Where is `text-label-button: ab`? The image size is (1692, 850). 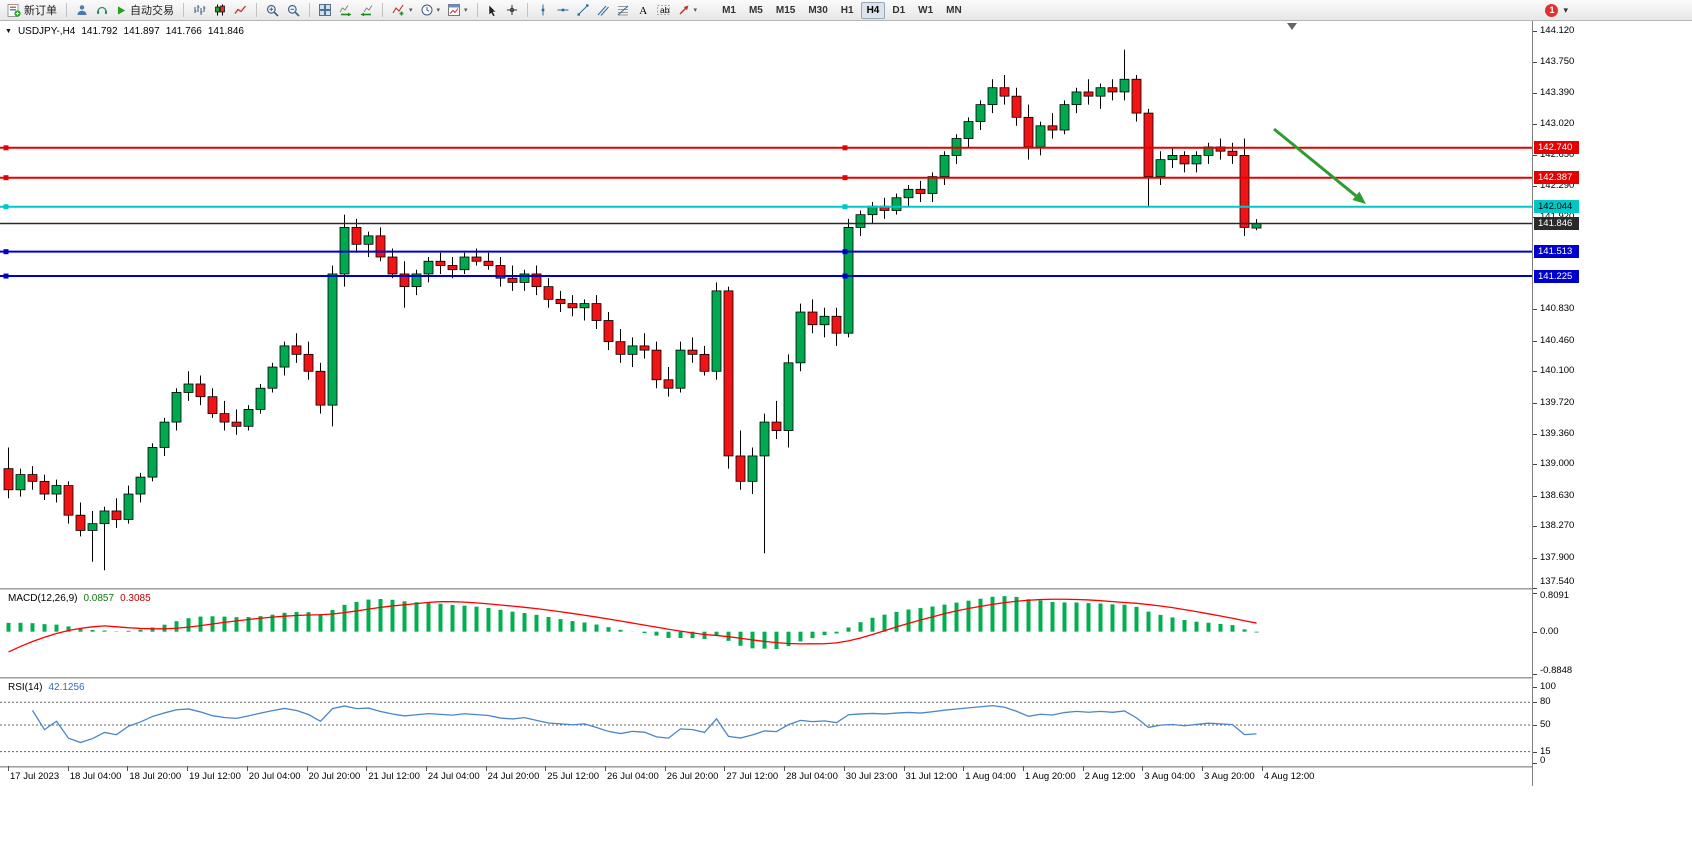 text-label-button: ab is located at coordinates (663, 10).